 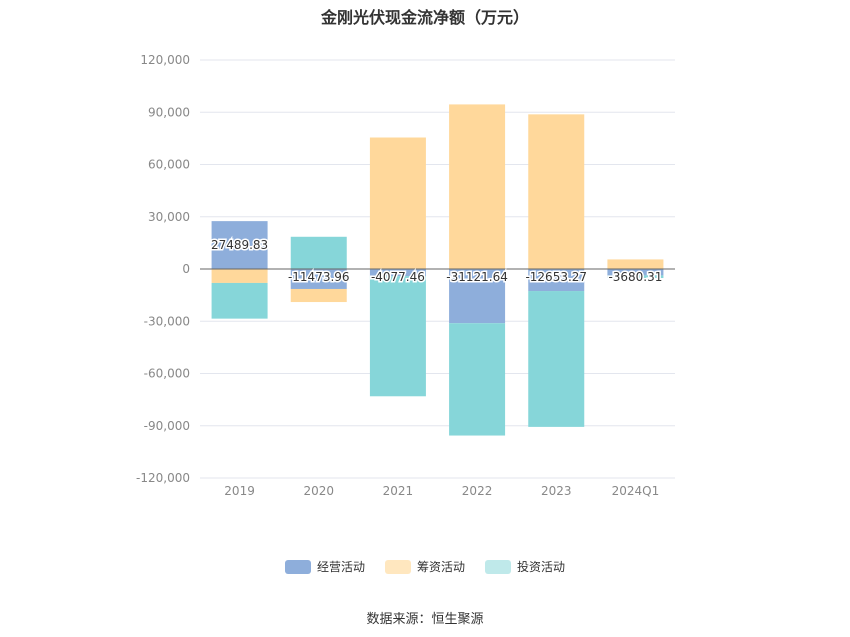 I want to click on legend-item-investing: 投资活动, so click(x=525, y=566).